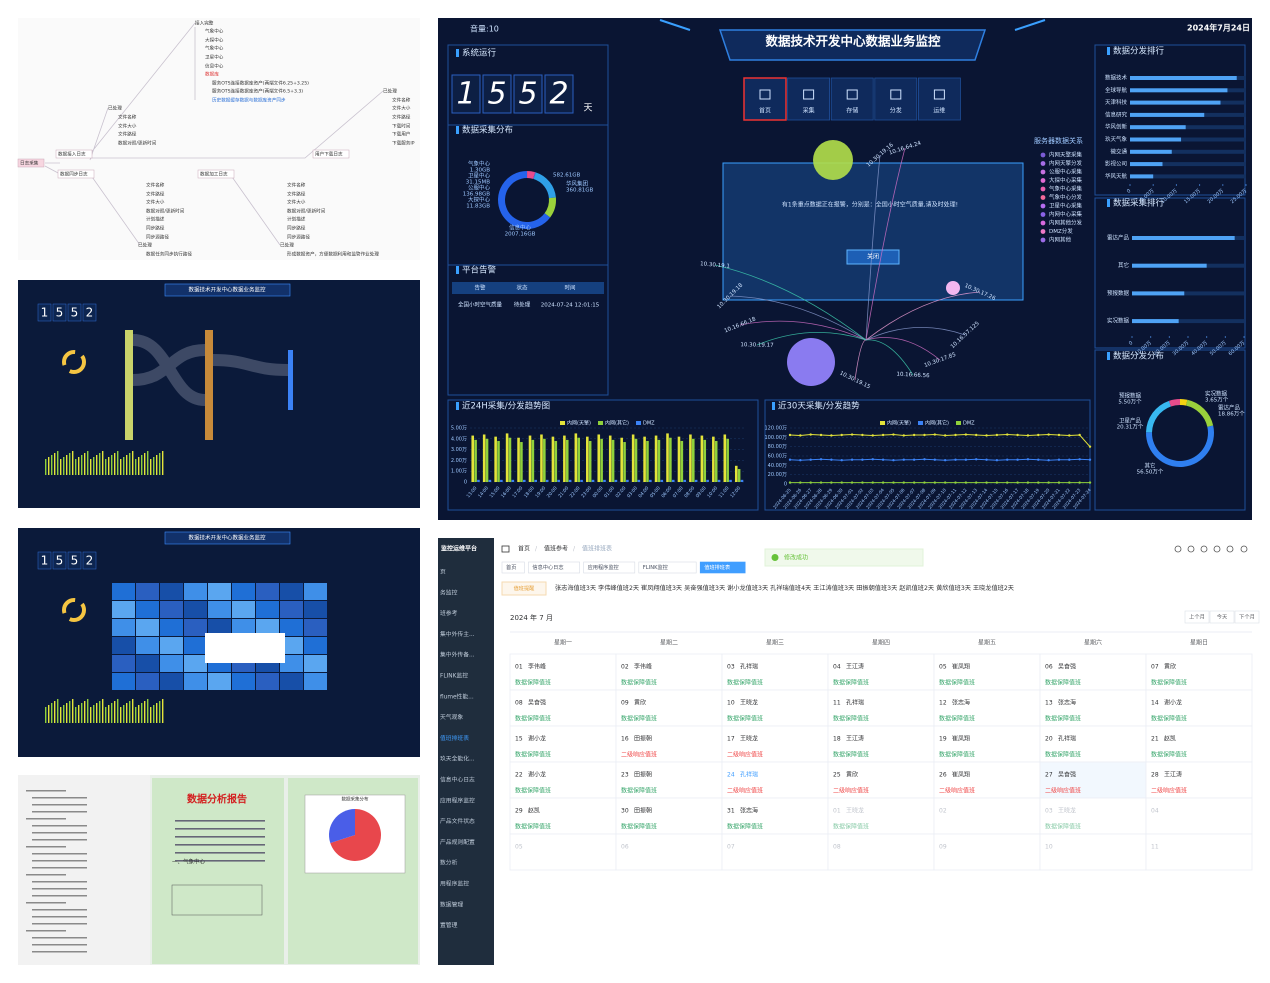 Image resolution: width=1270 pixels, height=983 pixels. What do you see at coordinates (454, 884) in the screenshot?
I see `menu-item: 用程序监控` at bounding box center [454, 884].